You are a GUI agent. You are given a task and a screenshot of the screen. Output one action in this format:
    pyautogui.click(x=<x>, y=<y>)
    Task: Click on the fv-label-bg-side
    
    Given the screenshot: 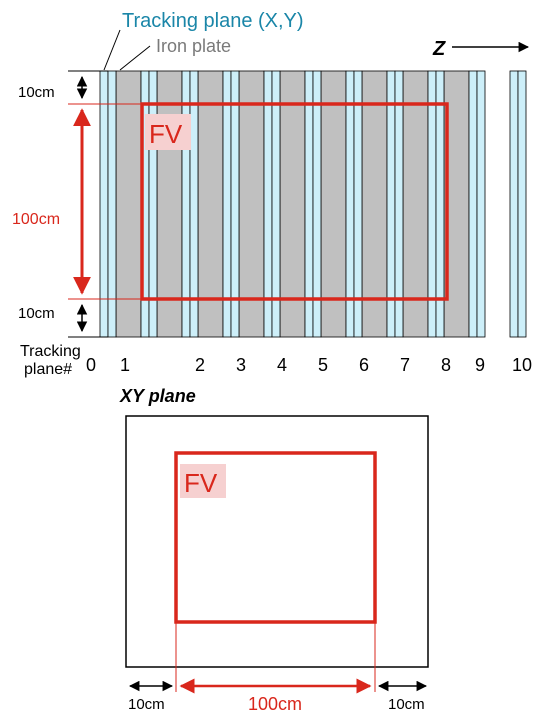 What is the action you would take?
    pyautogui.click(x=168, y=132)
    